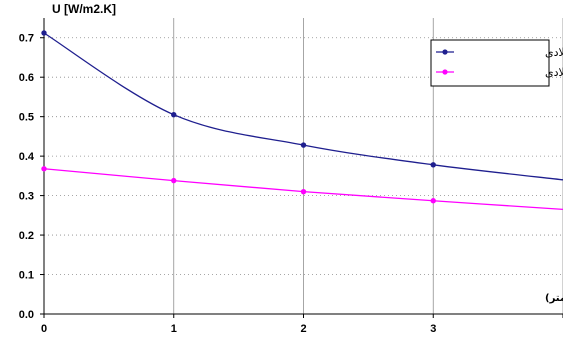 The width and height of the screenshot is (563, 340). What do you see at coordinates (26, 315) in the screenshot?
I see `y-tick-label: 0.0` at bounding box center [26, 315].